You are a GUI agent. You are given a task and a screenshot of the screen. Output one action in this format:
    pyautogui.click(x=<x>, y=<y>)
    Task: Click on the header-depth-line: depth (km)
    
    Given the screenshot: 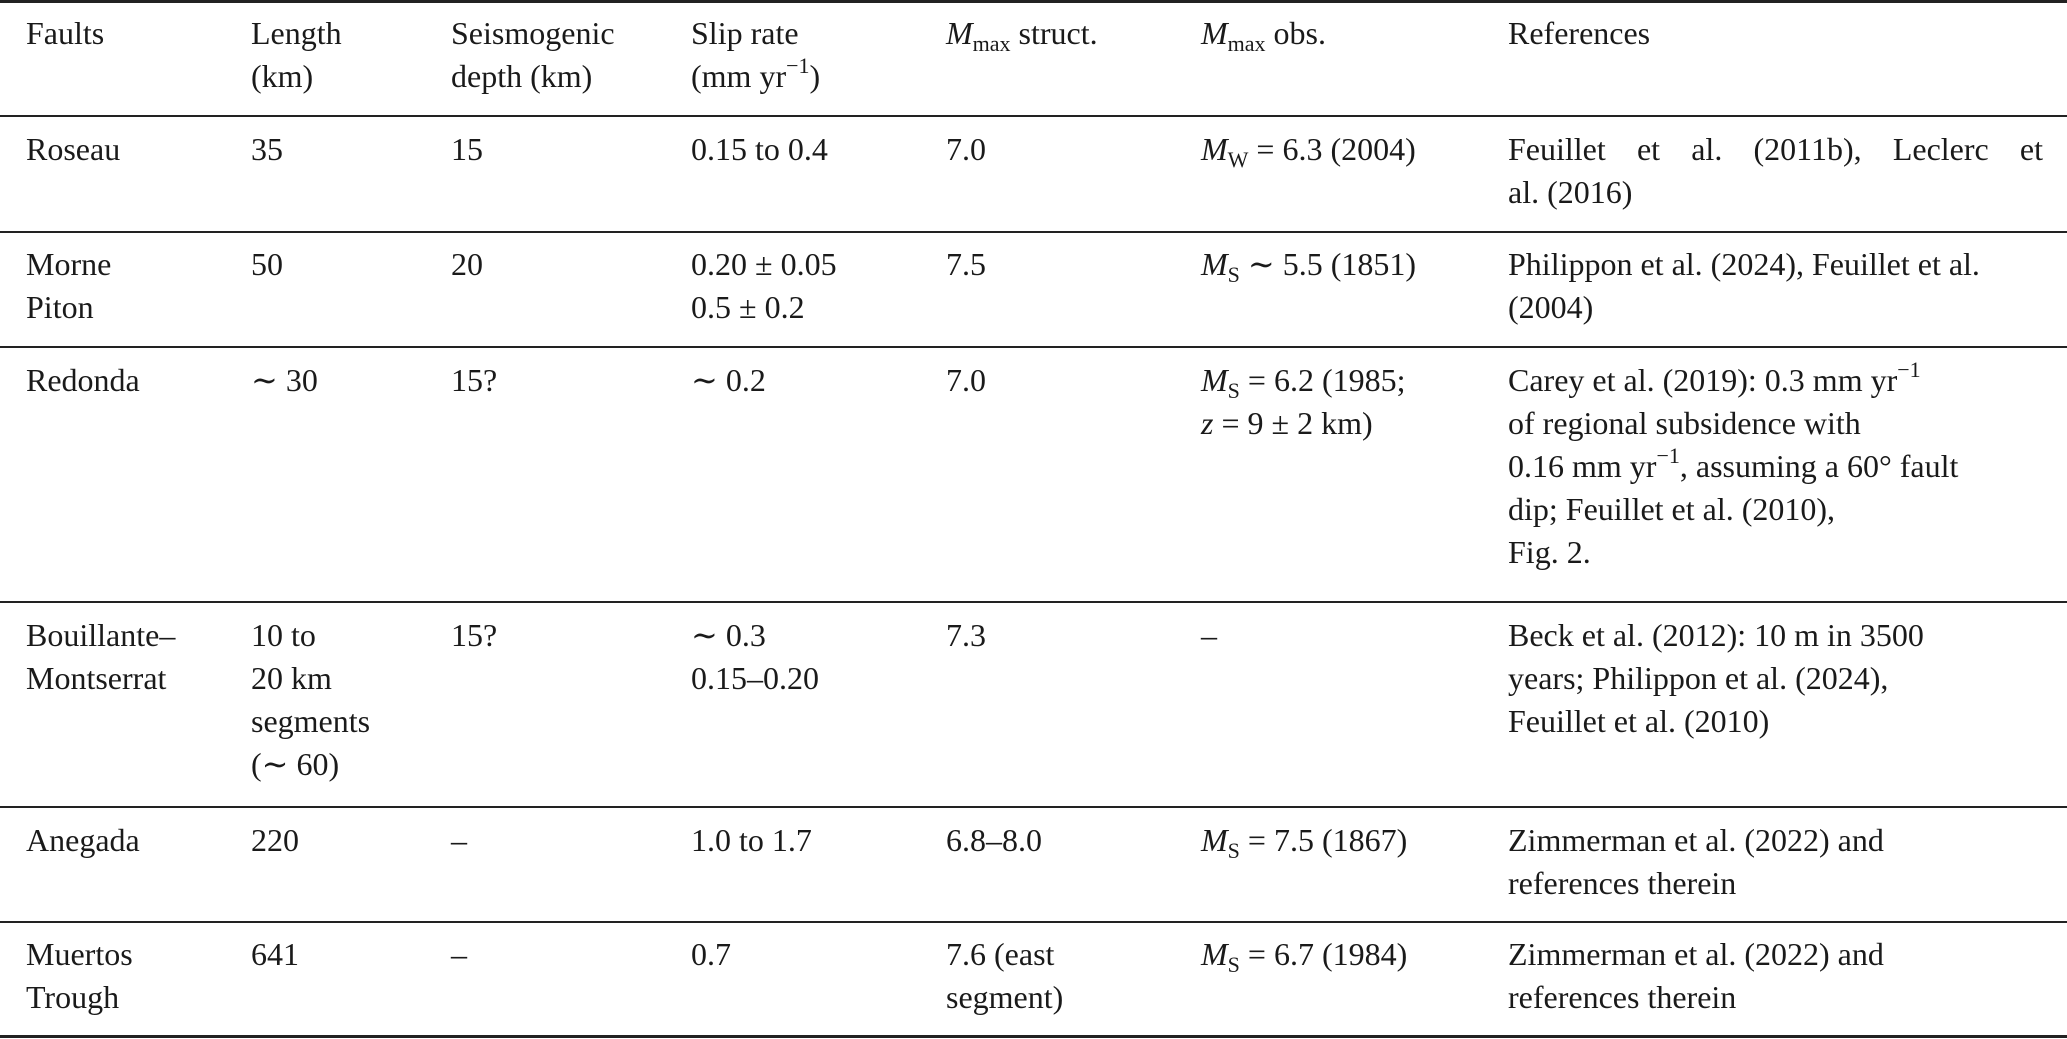 What is the action you would take?
    pyautogui.click(x=522, y=76)
    